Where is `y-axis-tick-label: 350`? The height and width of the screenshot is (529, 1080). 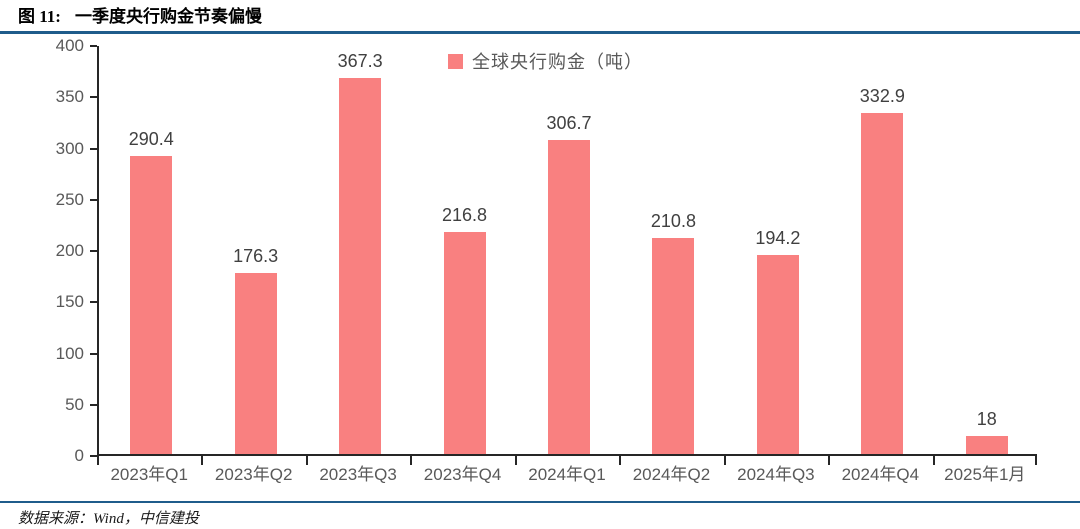 y-axis-tick-label: 350 is located at coordinates (69, 97).